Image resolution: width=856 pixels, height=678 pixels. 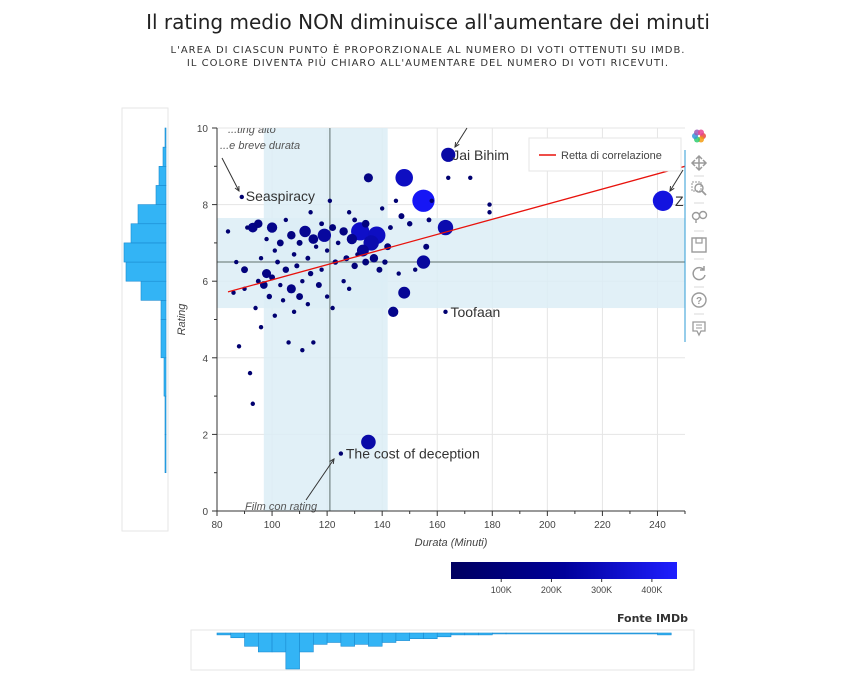 I want to click on hover-icon, so click(x=699, y=329).